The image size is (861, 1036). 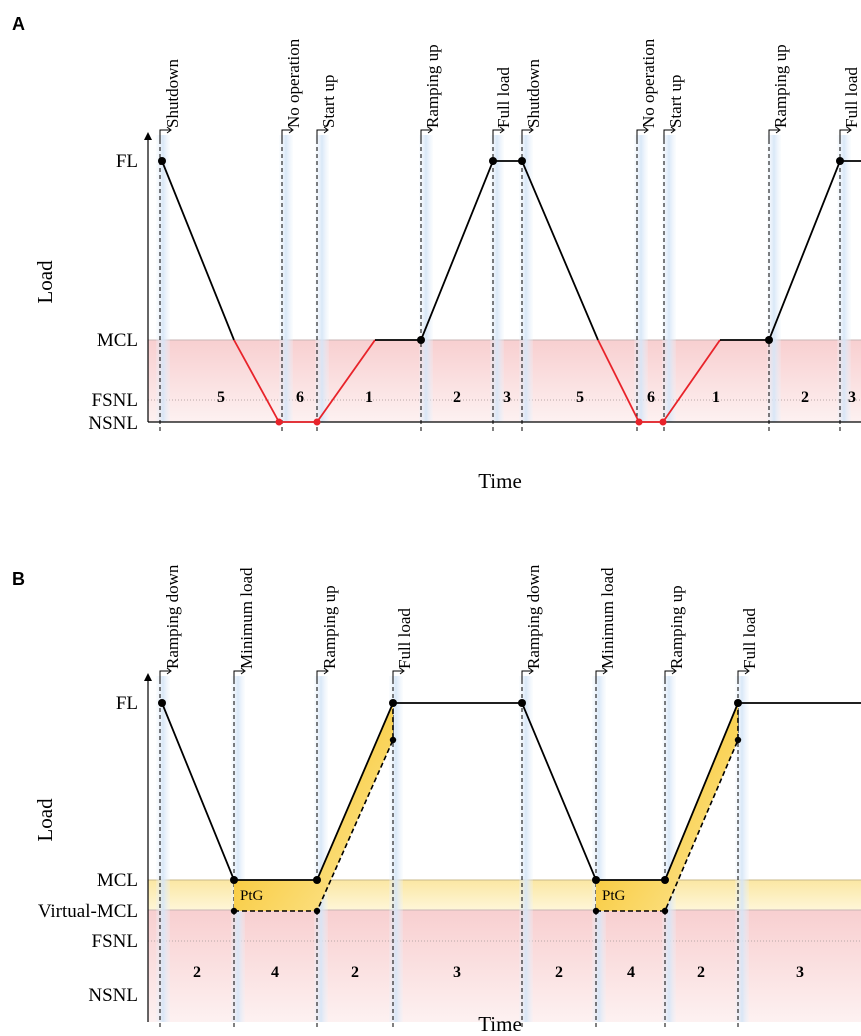 I want to click on panel-a-level-nsnl: NSNL, so click(x=113, y=423).